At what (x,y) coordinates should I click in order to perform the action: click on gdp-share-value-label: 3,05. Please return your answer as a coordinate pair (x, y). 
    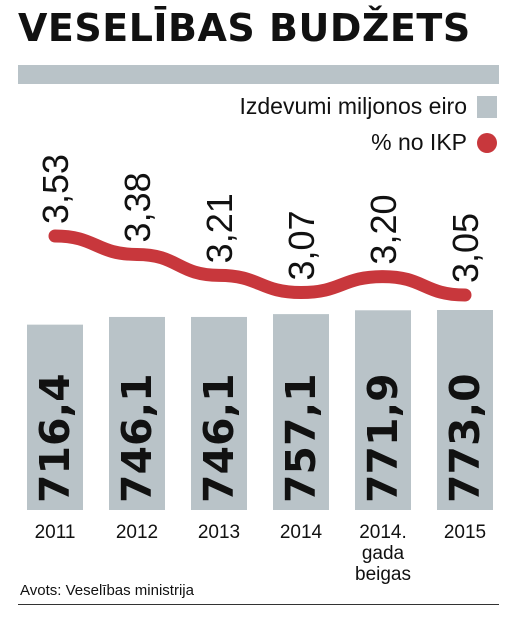
    Looking at the image, I should click on (465, 248).